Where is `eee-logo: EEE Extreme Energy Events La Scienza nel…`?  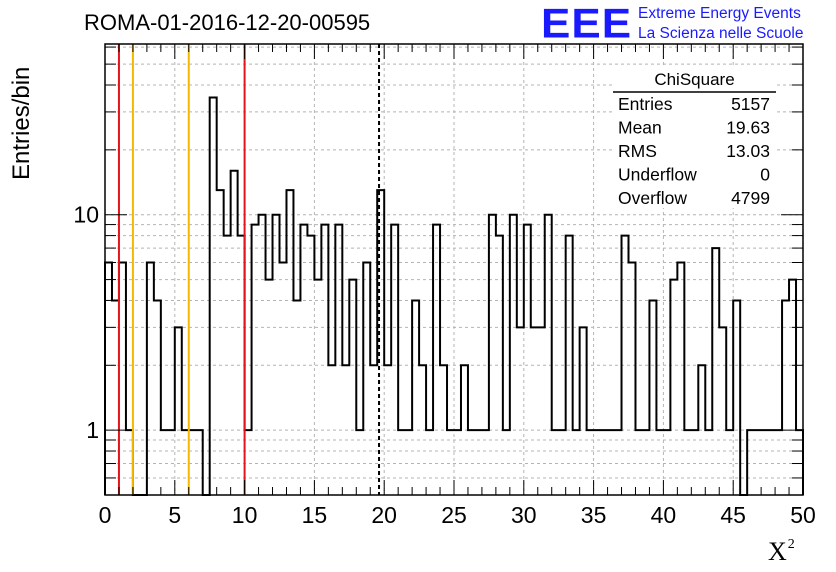
eee-logo: EEE Extreme Energy Events La Scienza nel… is located at coordinates (681, 25).